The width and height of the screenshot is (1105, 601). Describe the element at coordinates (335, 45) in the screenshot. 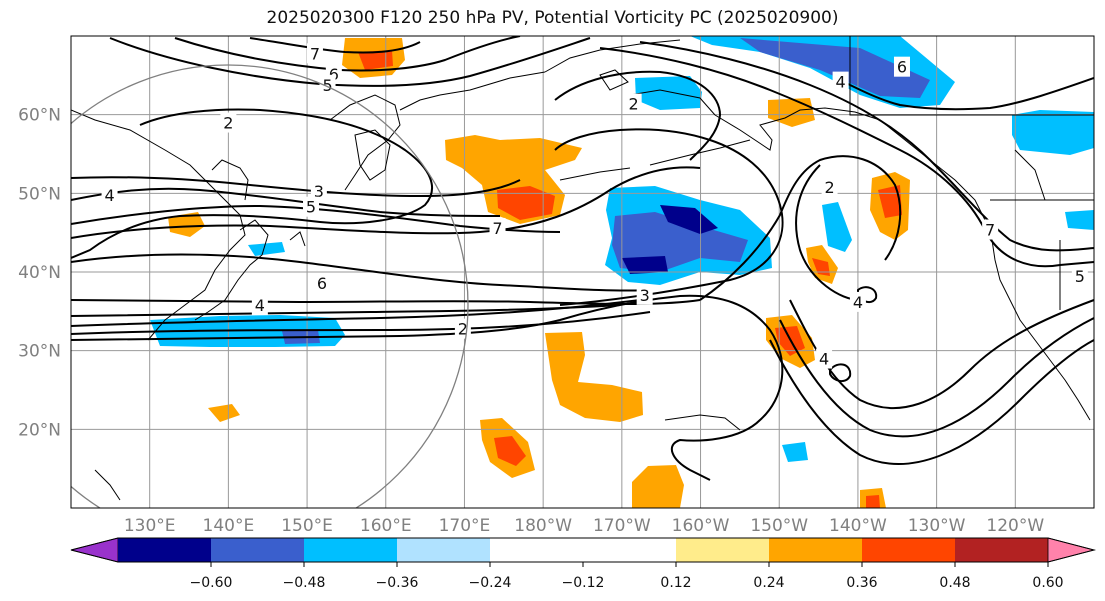

I see `contour-7-north` at that location.